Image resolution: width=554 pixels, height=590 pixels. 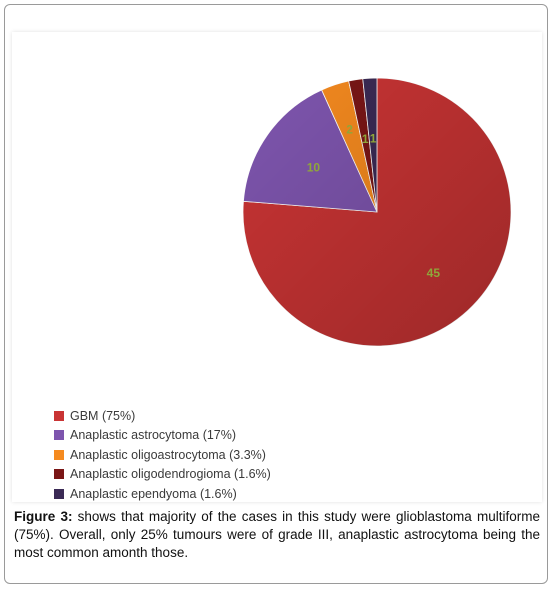 What do you see at coordinates (153, 493) in the screenshot?
I see `legend-label: Anaplastic ependyoma (1.6%)` at bounding box center [153, 493].